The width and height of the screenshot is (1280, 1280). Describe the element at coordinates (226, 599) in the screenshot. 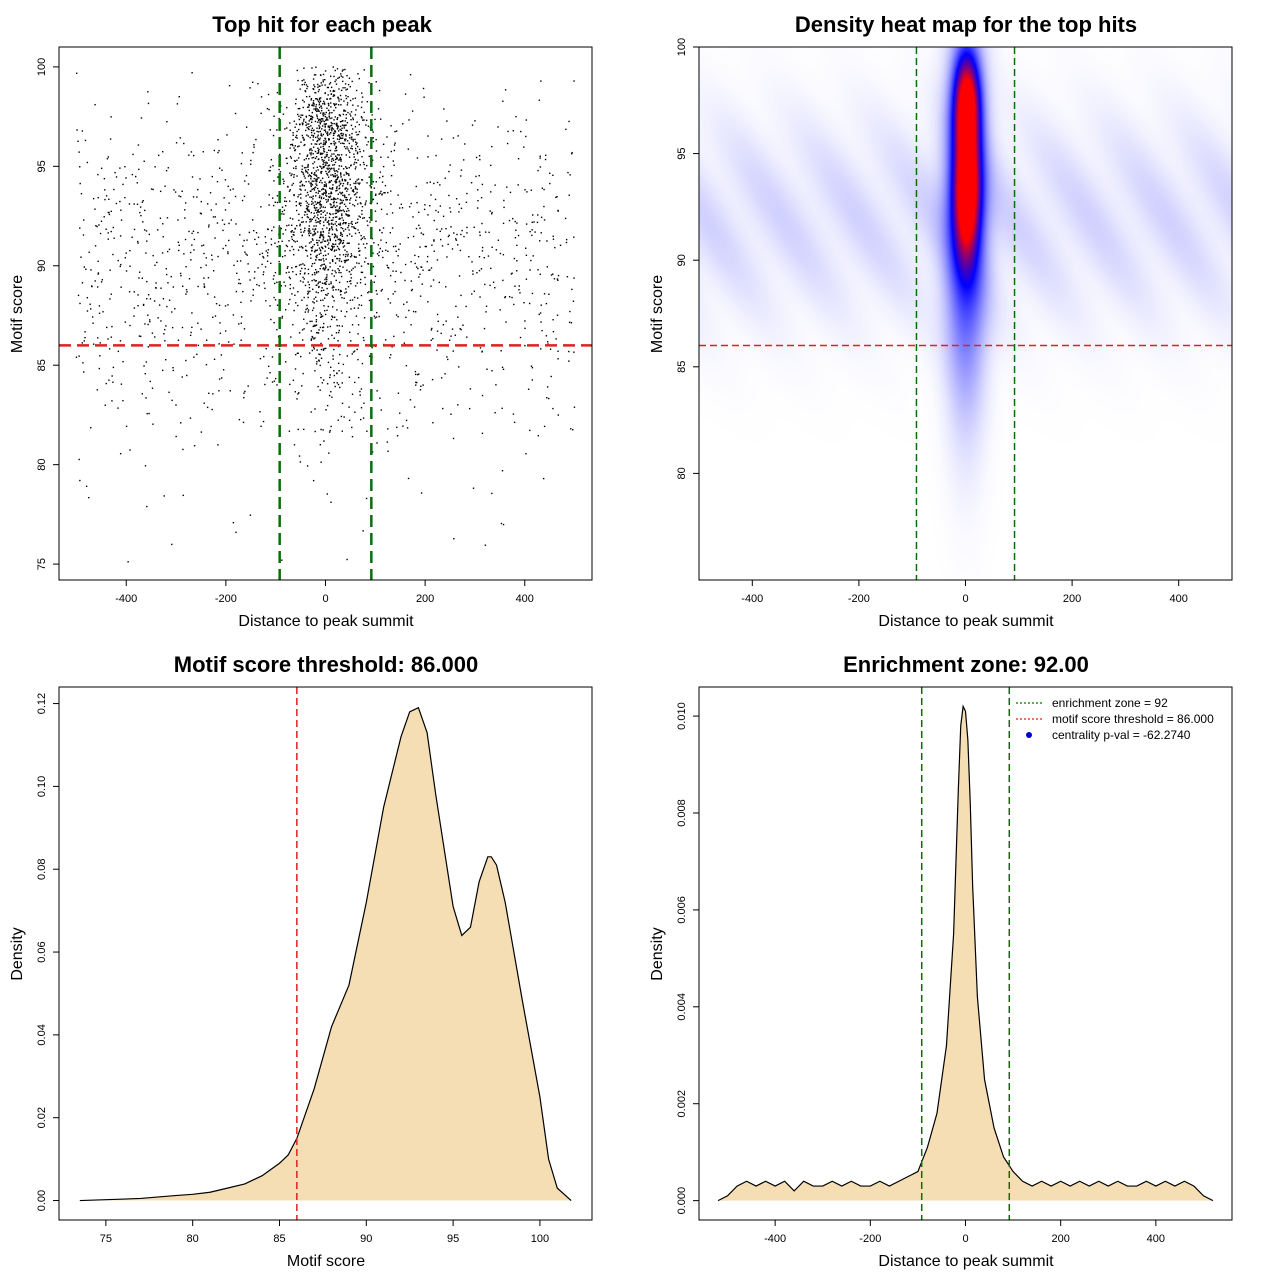

I see `x-tick-label: -200` at that location.